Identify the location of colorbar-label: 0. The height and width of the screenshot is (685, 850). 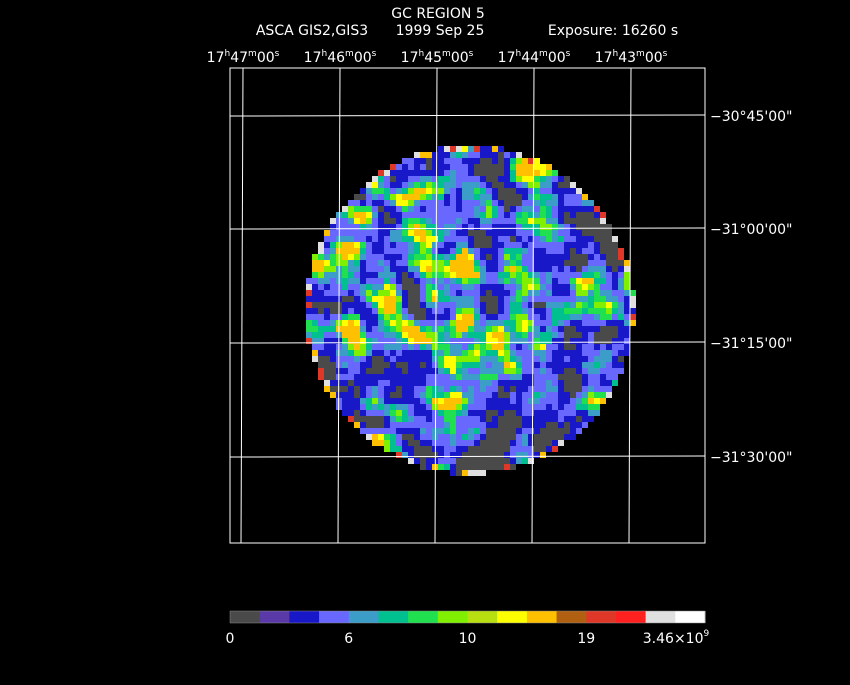
(230, 639).